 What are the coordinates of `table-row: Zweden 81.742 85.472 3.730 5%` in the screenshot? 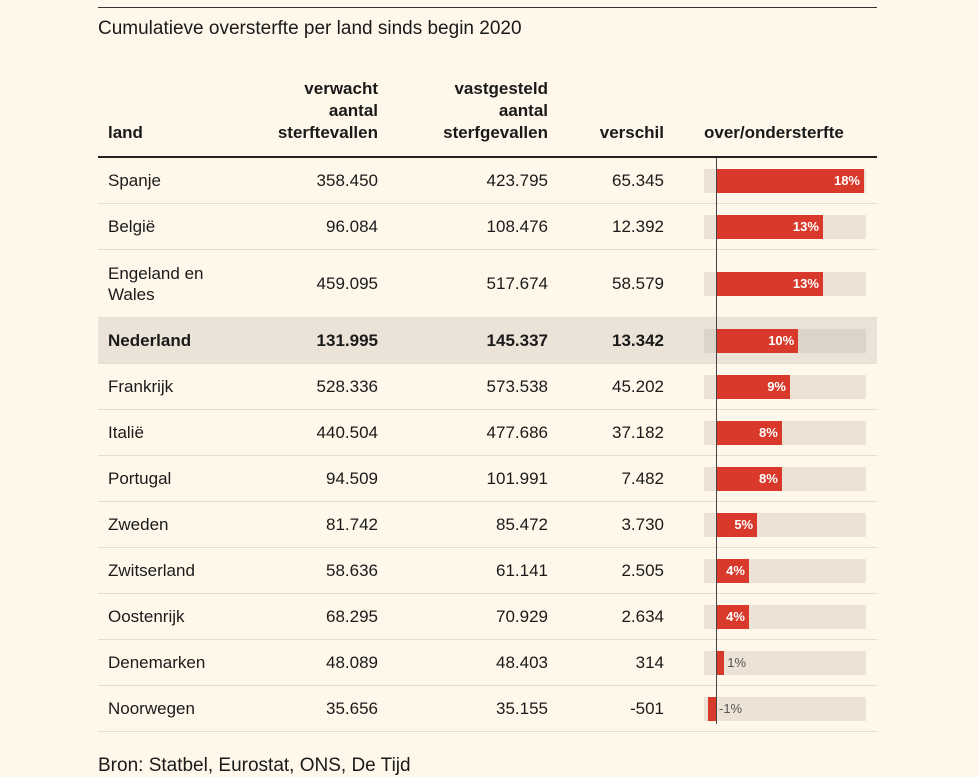 It's located at (487, 525).